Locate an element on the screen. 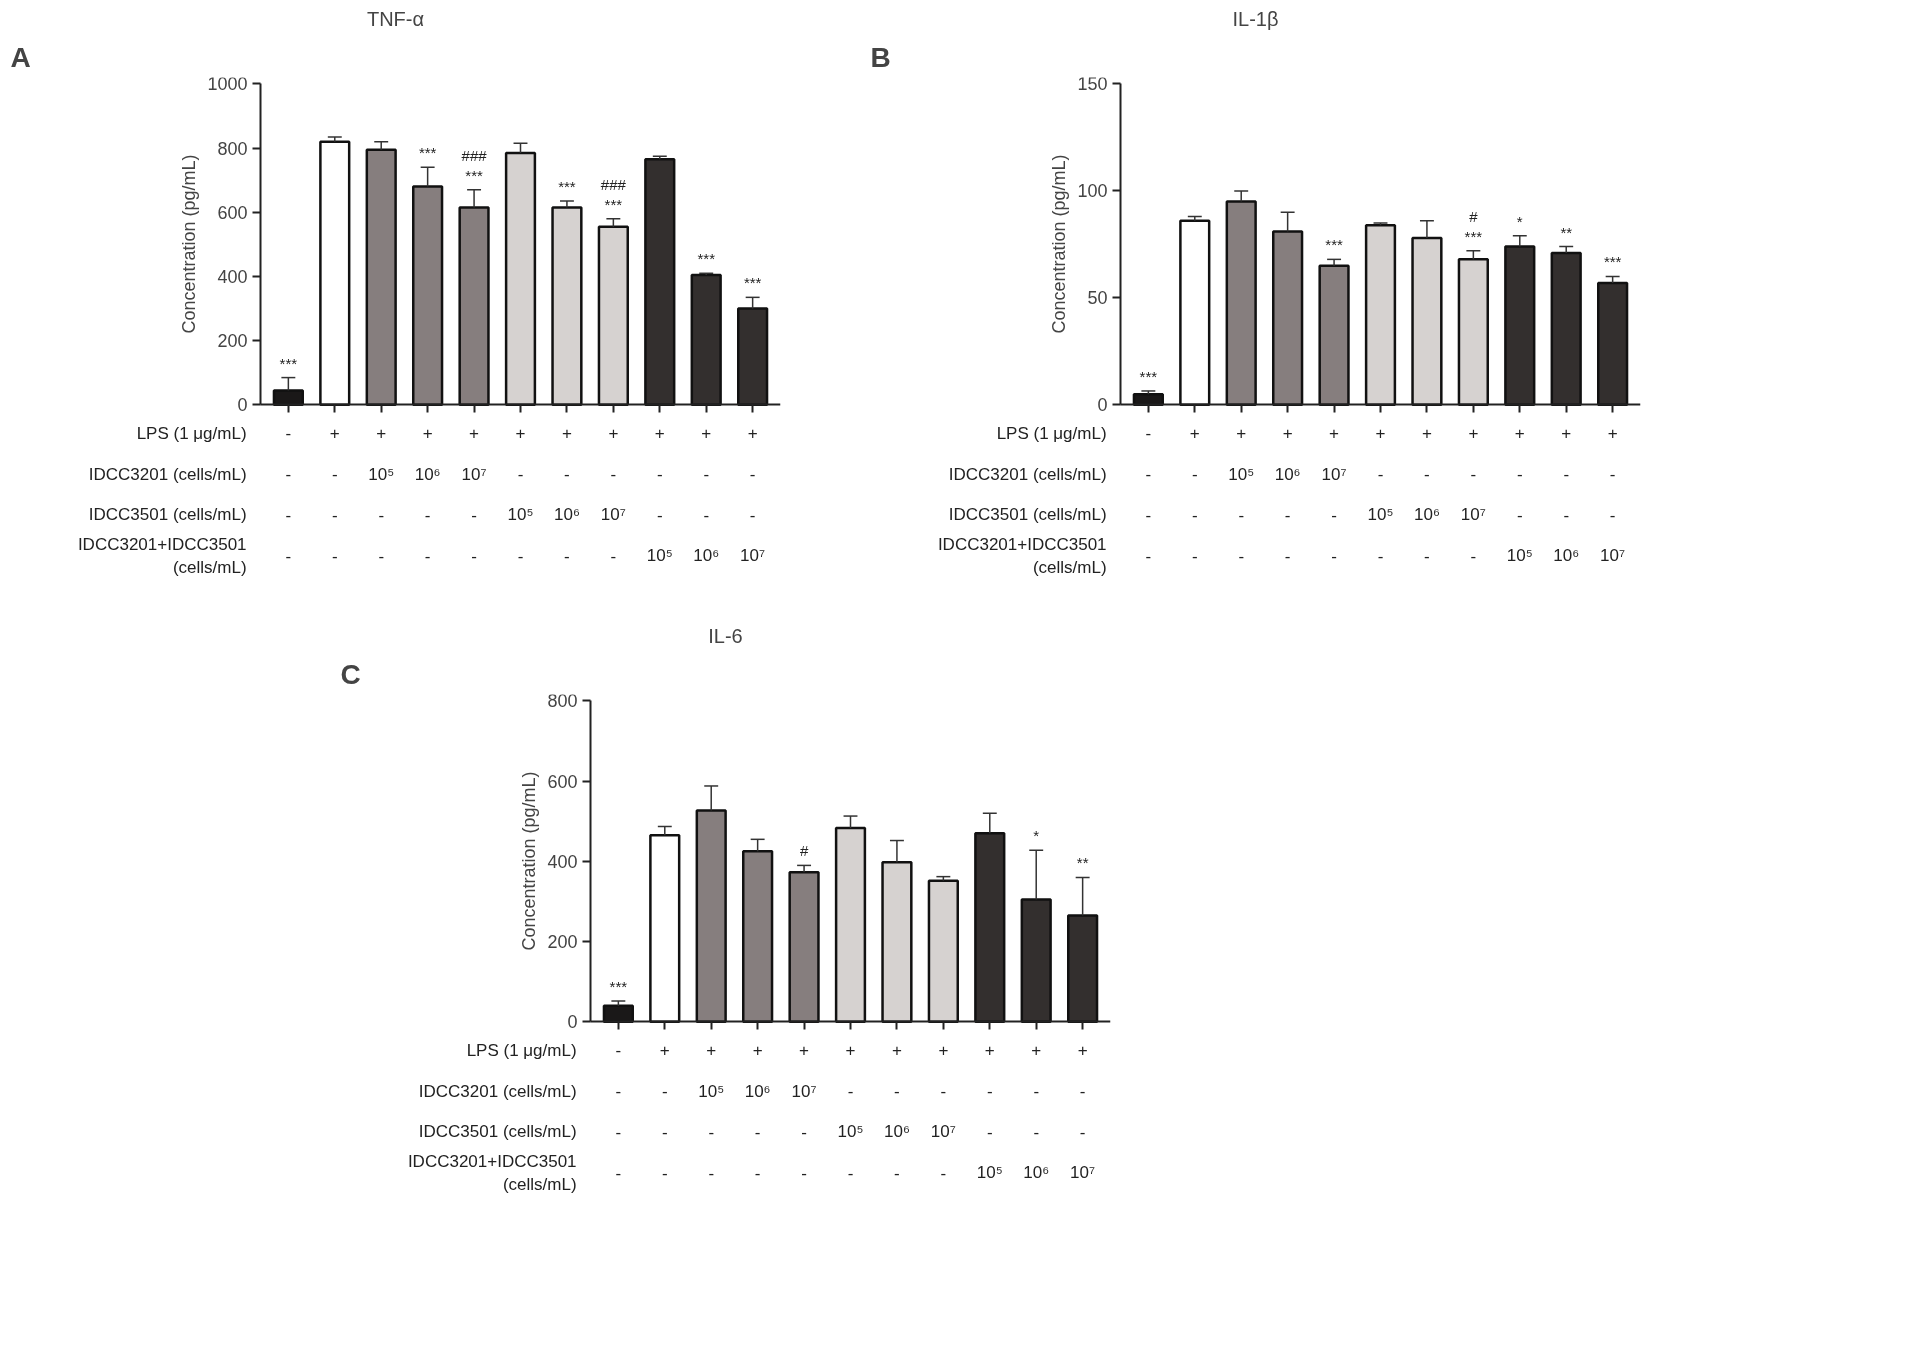 This screenshot has width=1914, height=1354. y-tick-label: 50 is located at coordinates (1097, 298).